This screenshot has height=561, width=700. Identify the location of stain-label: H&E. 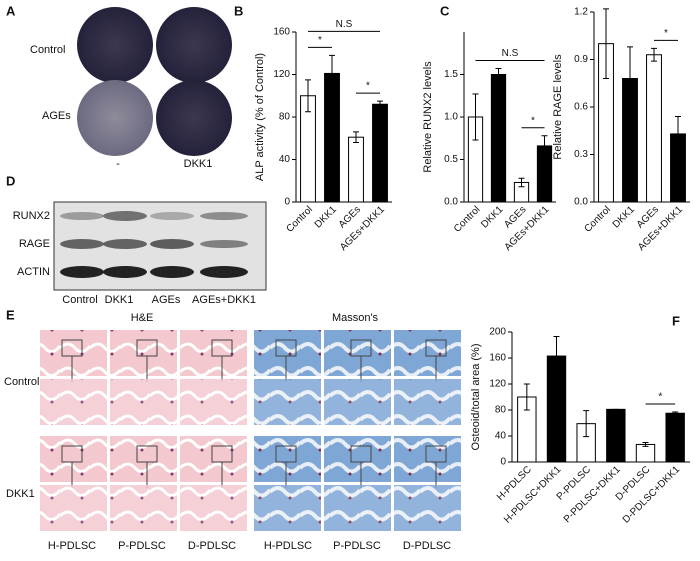
(142, 318).